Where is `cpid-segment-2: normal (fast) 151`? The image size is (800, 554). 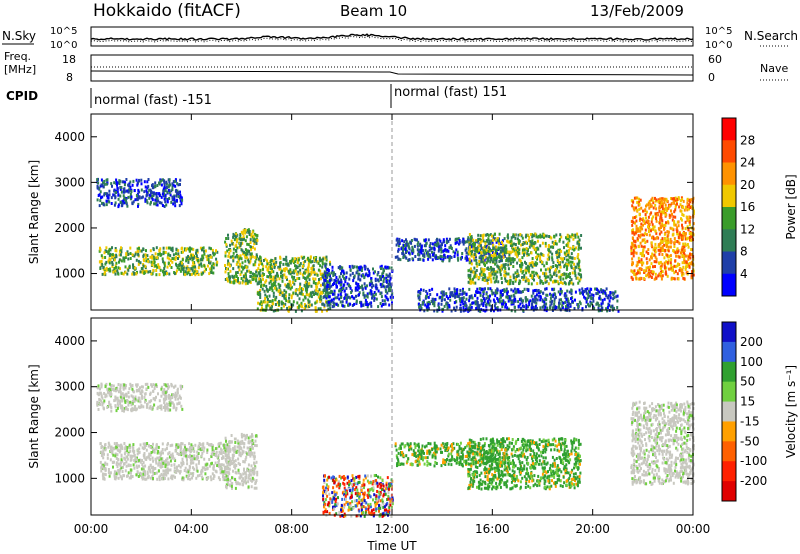 cpid-segment-2: normal (fast) 151 is located at coordinates (450, 92).